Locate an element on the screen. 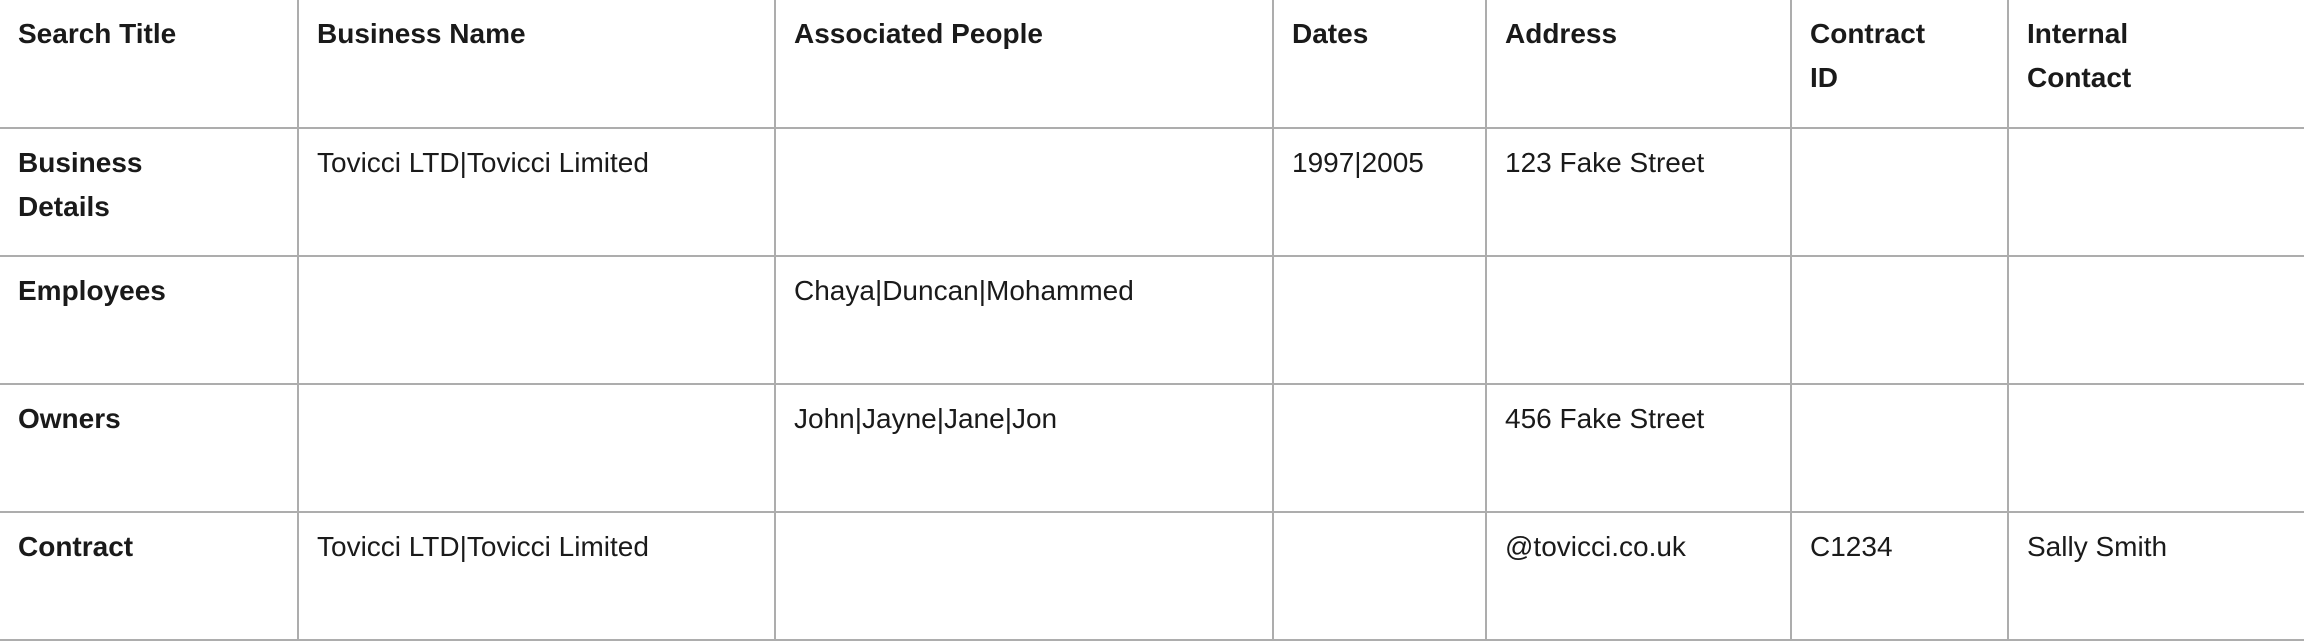  cell-associated-people: Chaya|Duncan|Mohammed is located at coordinates (1024, 320).